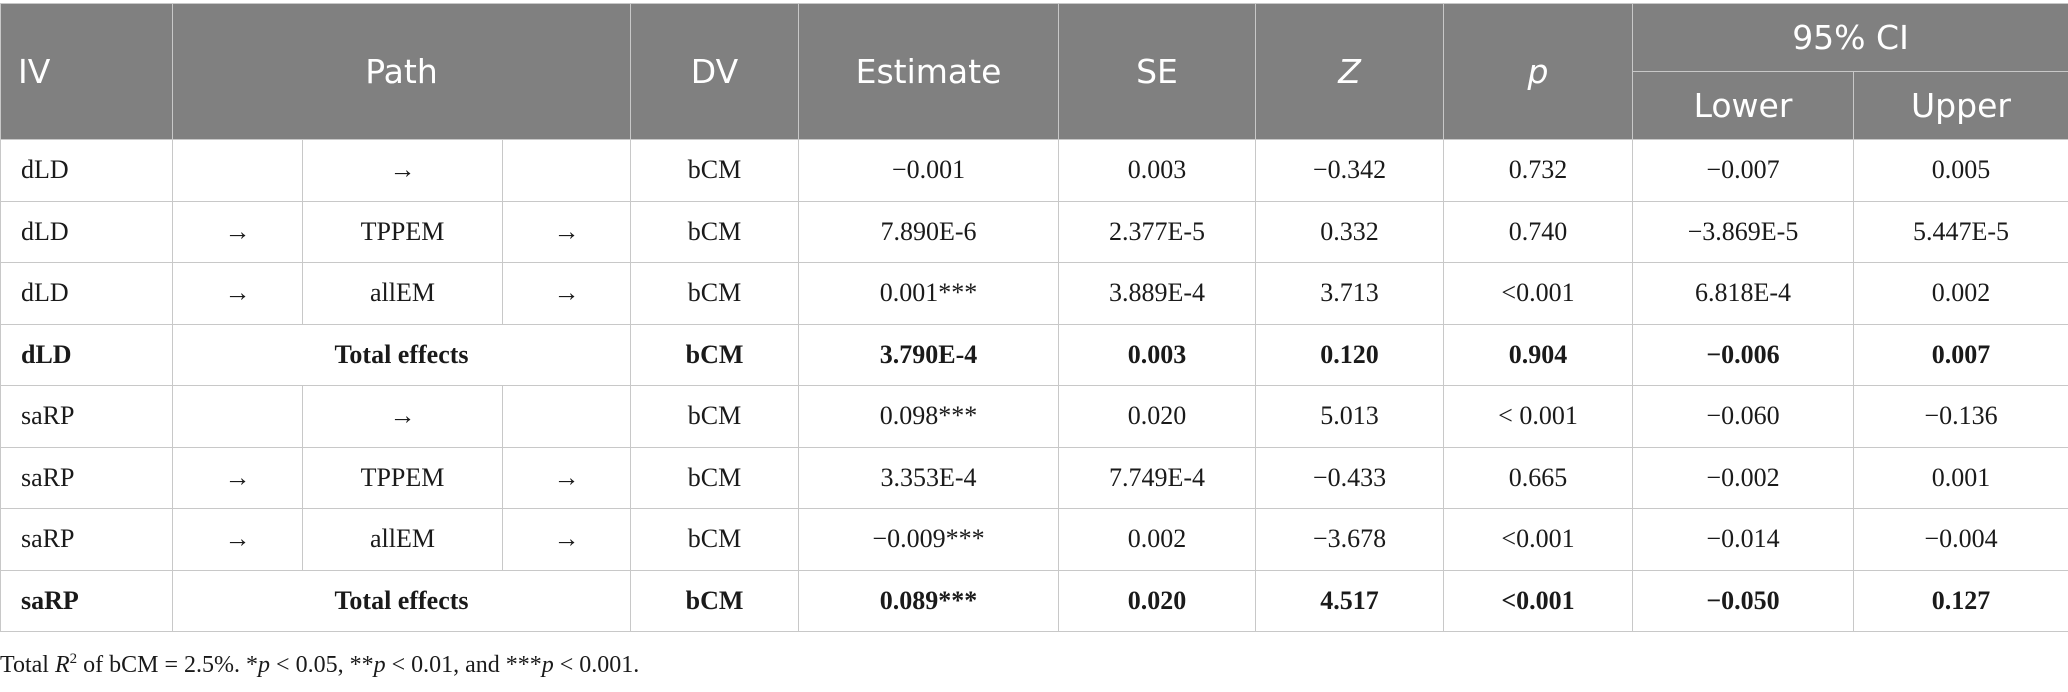 Image resolution: width=2068 pixels, height=692 pixels. I want to click on cell-estimate: −0.001, so click(928, 170).